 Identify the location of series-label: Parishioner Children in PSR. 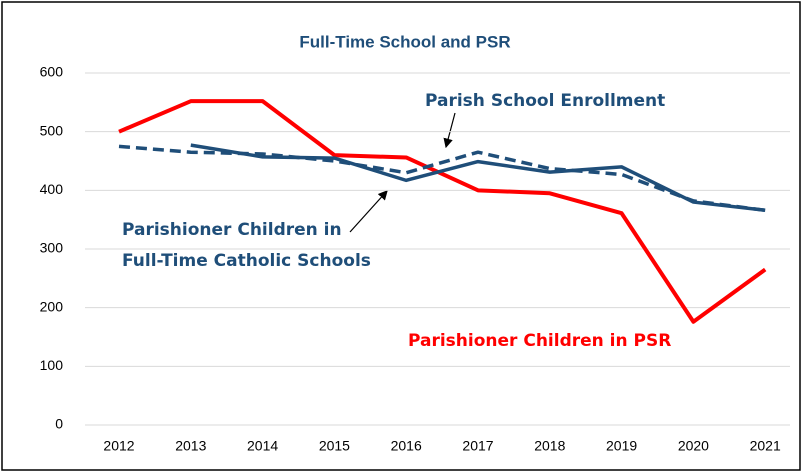
(540, 341).